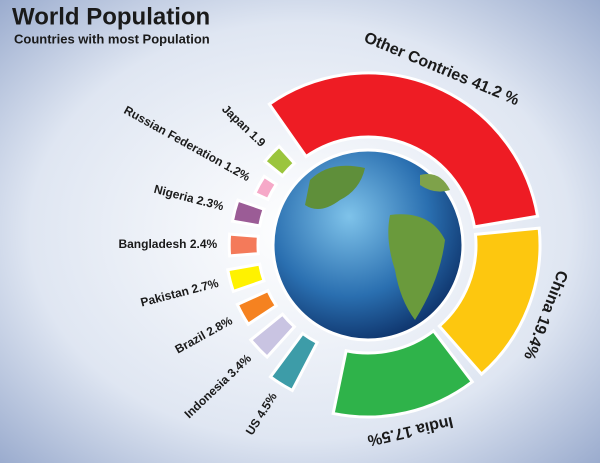 The image size is (600, 463). I want to click on chart-subtitle: Countries with most Population, so click(112, 38).